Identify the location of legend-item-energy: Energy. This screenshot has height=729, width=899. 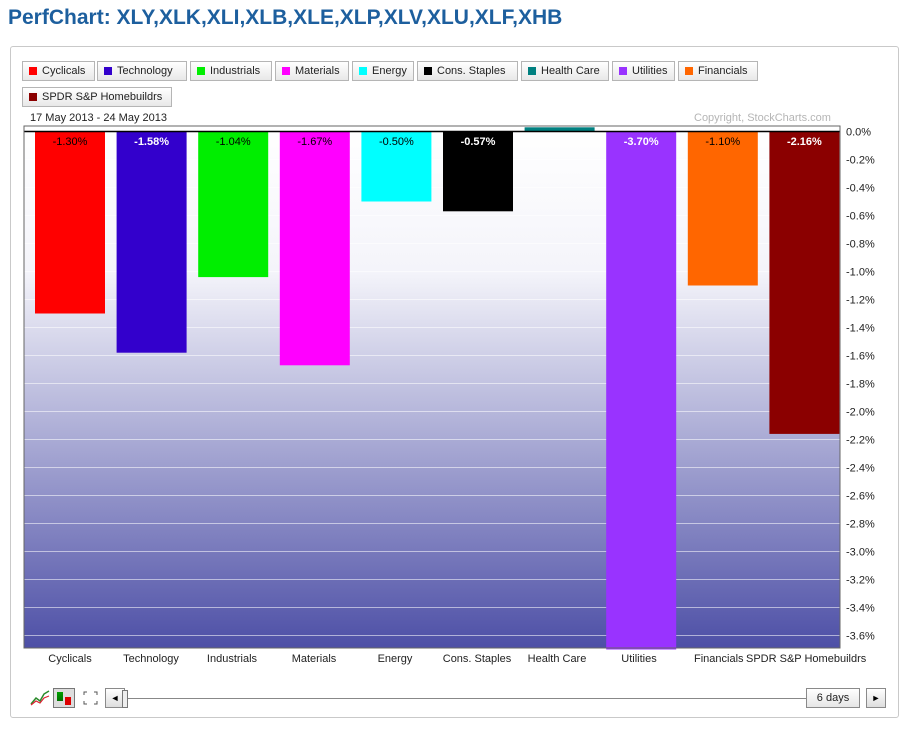
(383, 71).